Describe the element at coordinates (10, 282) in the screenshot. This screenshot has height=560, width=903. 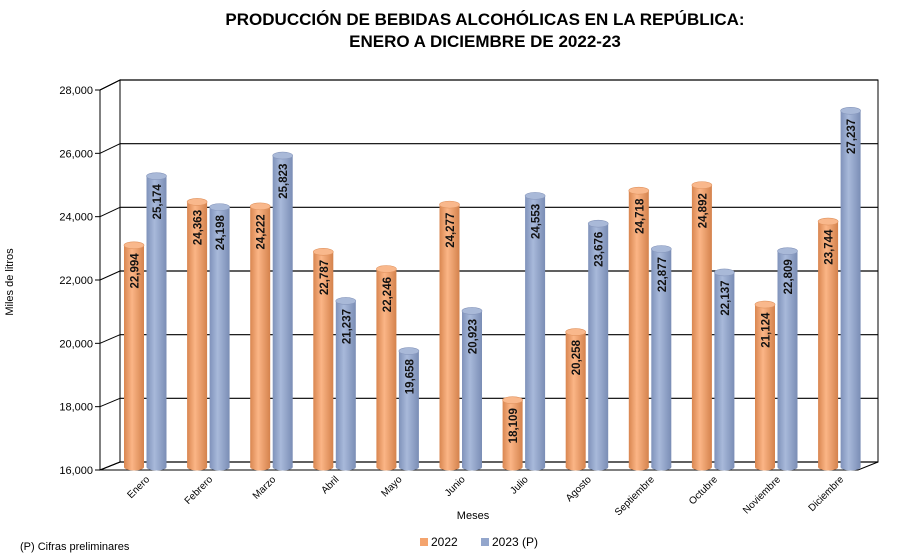
I see `y-axis-title: Miles de litros` at that location.